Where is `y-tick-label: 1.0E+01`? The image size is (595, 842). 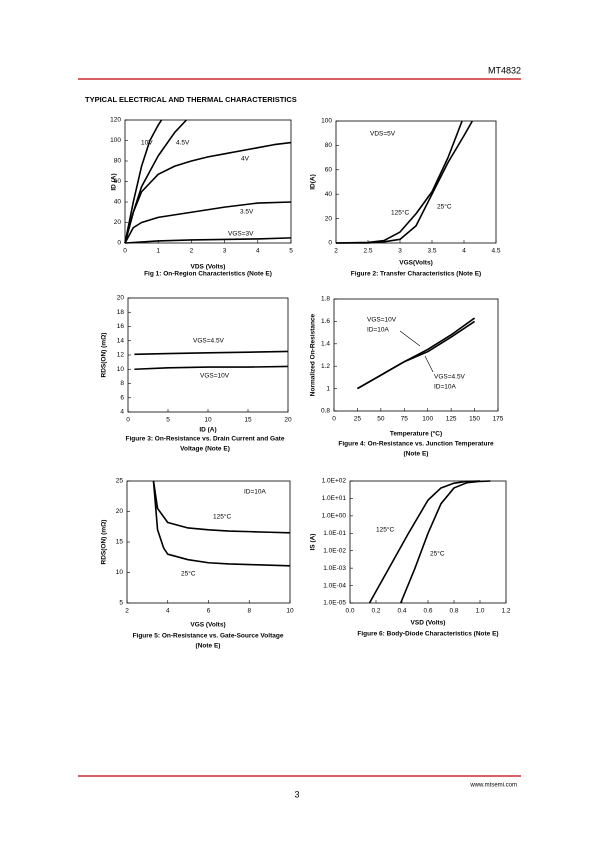 y-tick-label: 1.0E+01 is located at coordinates (334, 498).